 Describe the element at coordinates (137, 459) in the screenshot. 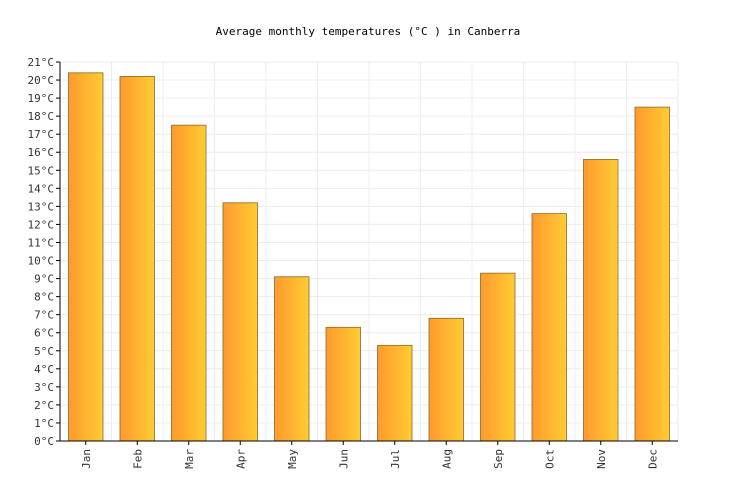

I see `x-tick-label: Feb` at that location.